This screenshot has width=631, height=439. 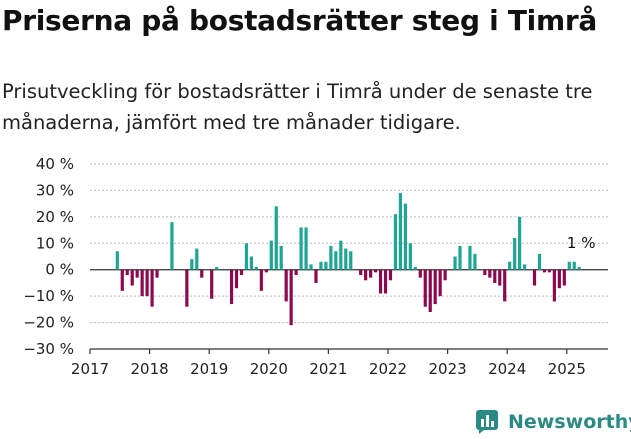 I want to click on x-tick-label: 2017, so click(x=90, y=369).